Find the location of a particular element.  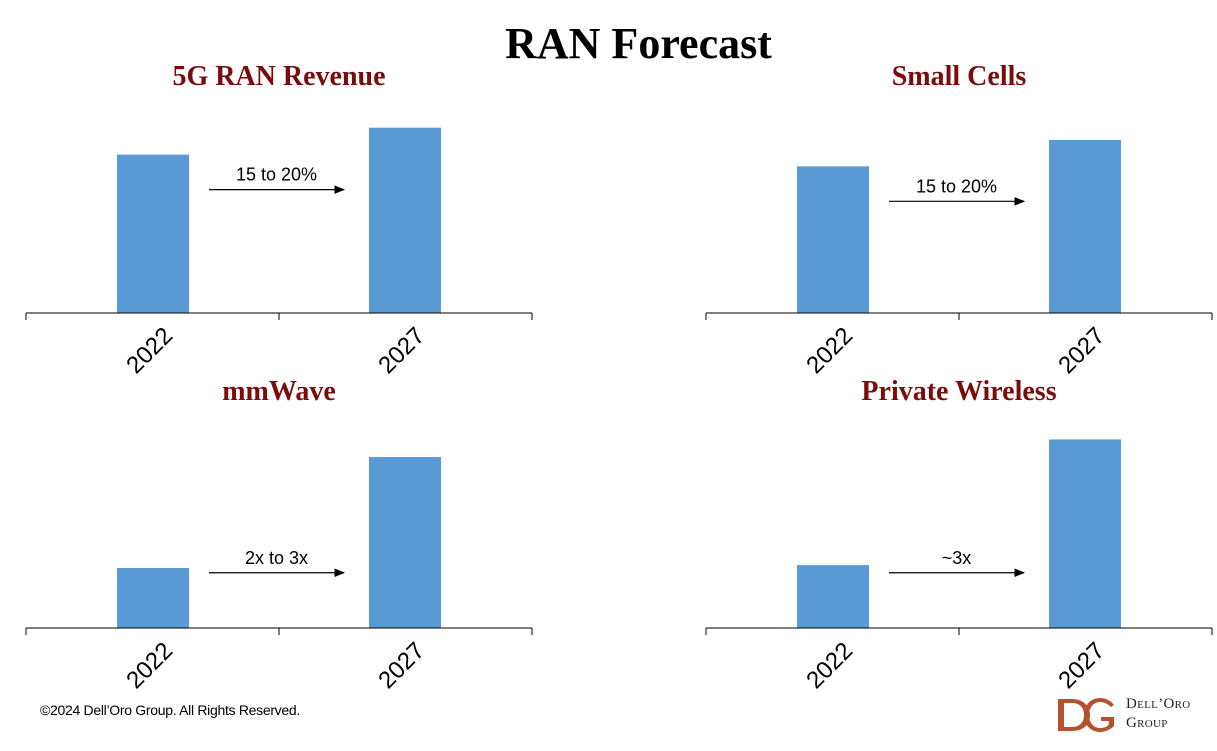

logo-wordmark-line2: Group is located at coordinates (1147, 723).